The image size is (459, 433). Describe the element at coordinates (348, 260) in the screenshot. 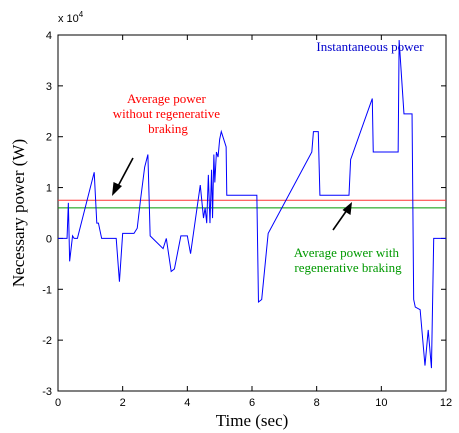

I see `annotation-avg-with: Average power with regenerative braking` at that location.